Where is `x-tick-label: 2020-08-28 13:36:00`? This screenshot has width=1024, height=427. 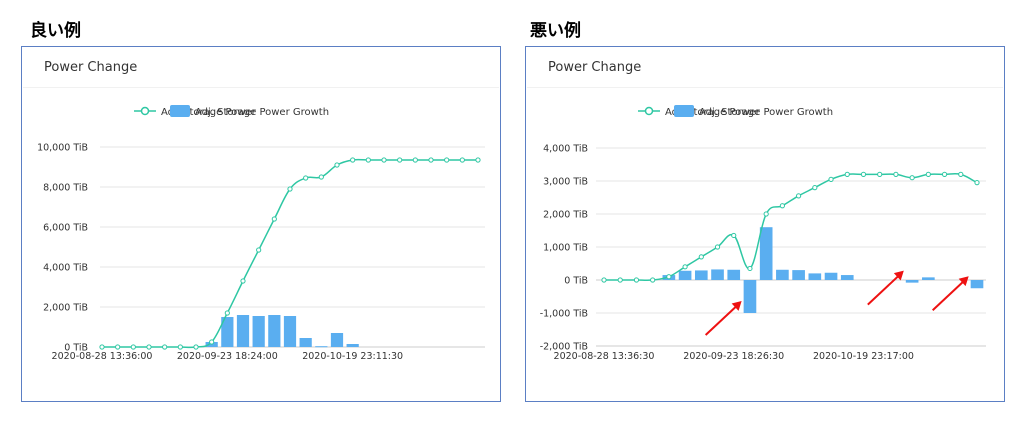 x-tick-label: 2020-08-28 13:36:00 is located at coordinates (102, 356).